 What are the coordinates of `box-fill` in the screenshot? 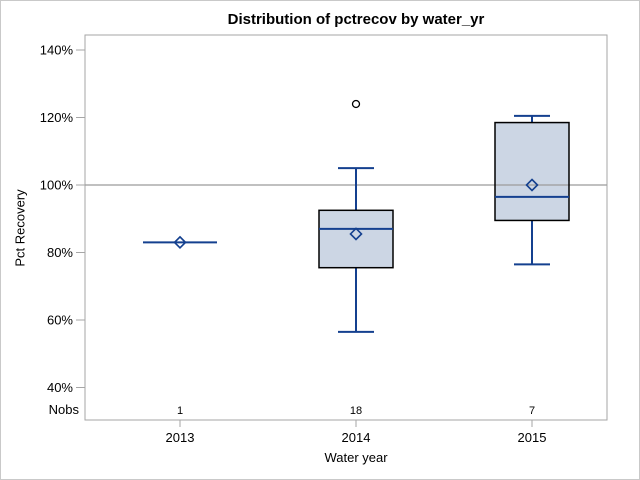 It's located at (532, 171).